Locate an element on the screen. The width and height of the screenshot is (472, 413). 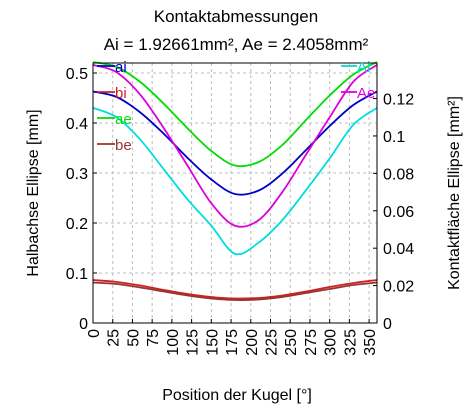
y2-axis-ticks: 0 0.02 0.04 0.06 0.08 0.1 0.12 is located at coordinates (393, 212).